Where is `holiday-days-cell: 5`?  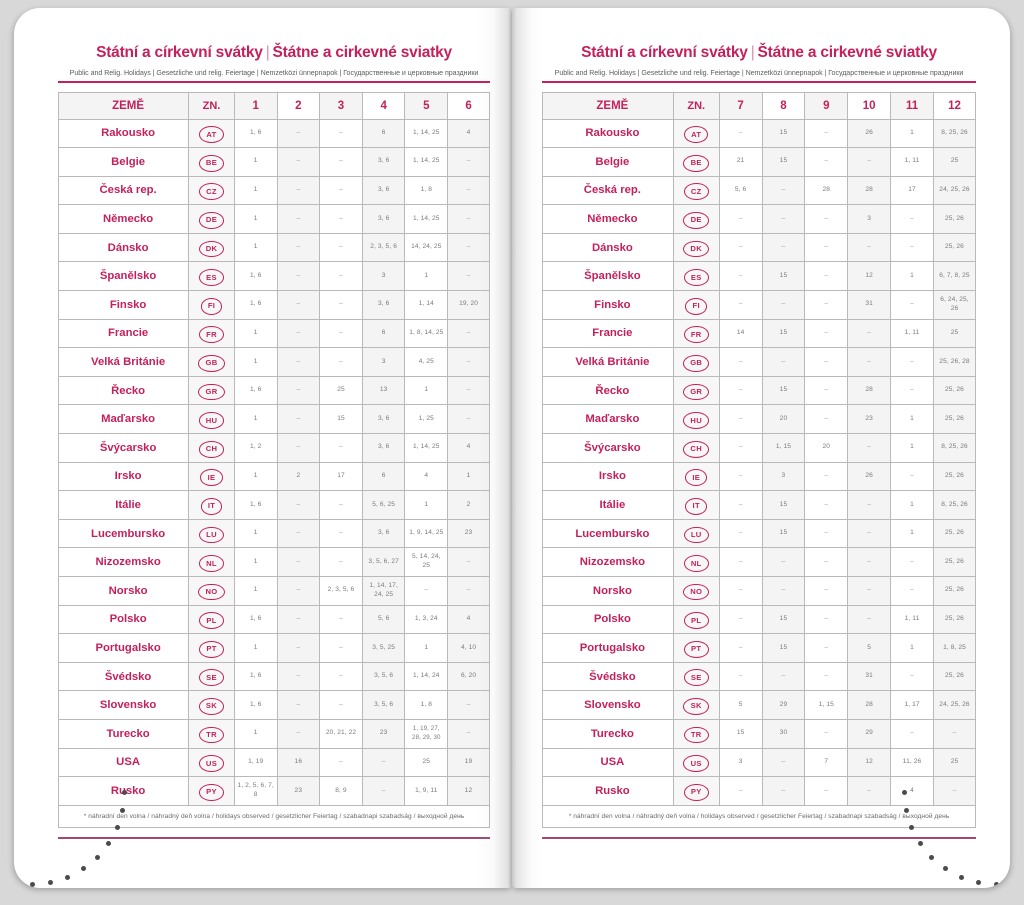 holiday-days-cell: 5 is located at coordinates (869, 648).